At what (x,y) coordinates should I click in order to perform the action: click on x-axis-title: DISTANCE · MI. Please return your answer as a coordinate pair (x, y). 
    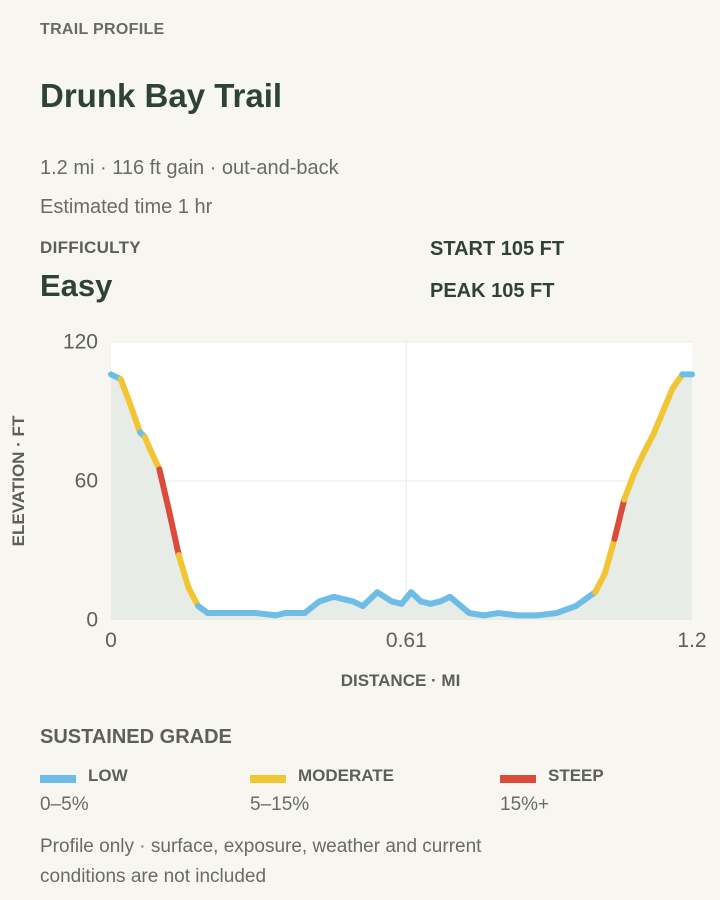
    Looking at the image, I should click on (401, 680).